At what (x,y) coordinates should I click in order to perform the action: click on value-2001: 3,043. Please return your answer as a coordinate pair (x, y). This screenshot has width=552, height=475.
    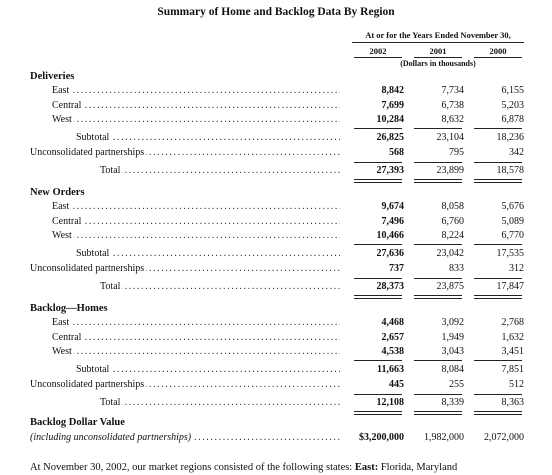
    Looking at the image, I should click on (453, 351).